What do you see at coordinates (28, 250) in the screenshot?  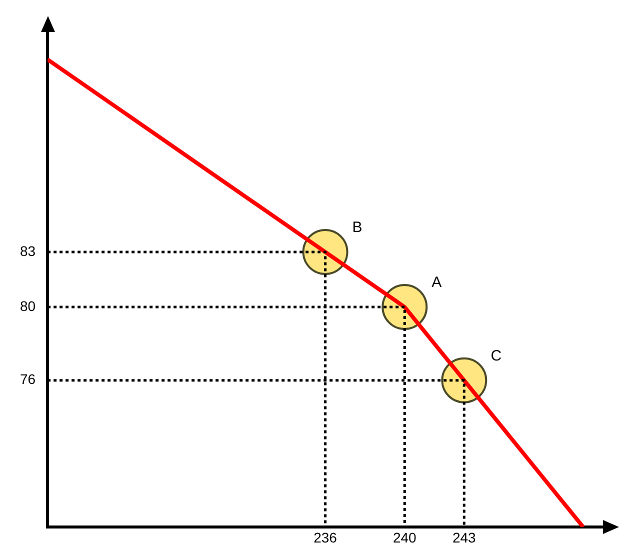 I see `y-tick-label: 83` at bounding box center [28, 250].